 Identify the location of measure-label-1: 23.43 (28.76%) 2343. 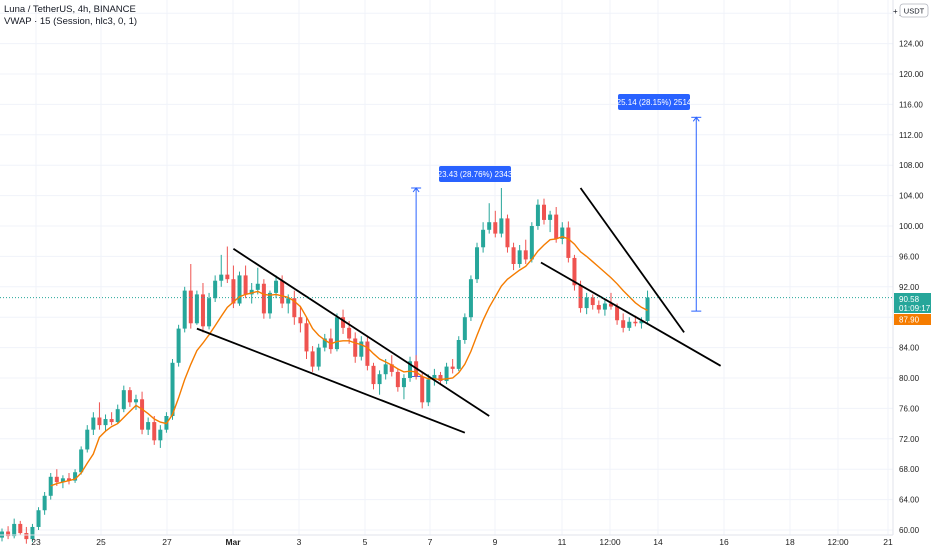
(475, 174).